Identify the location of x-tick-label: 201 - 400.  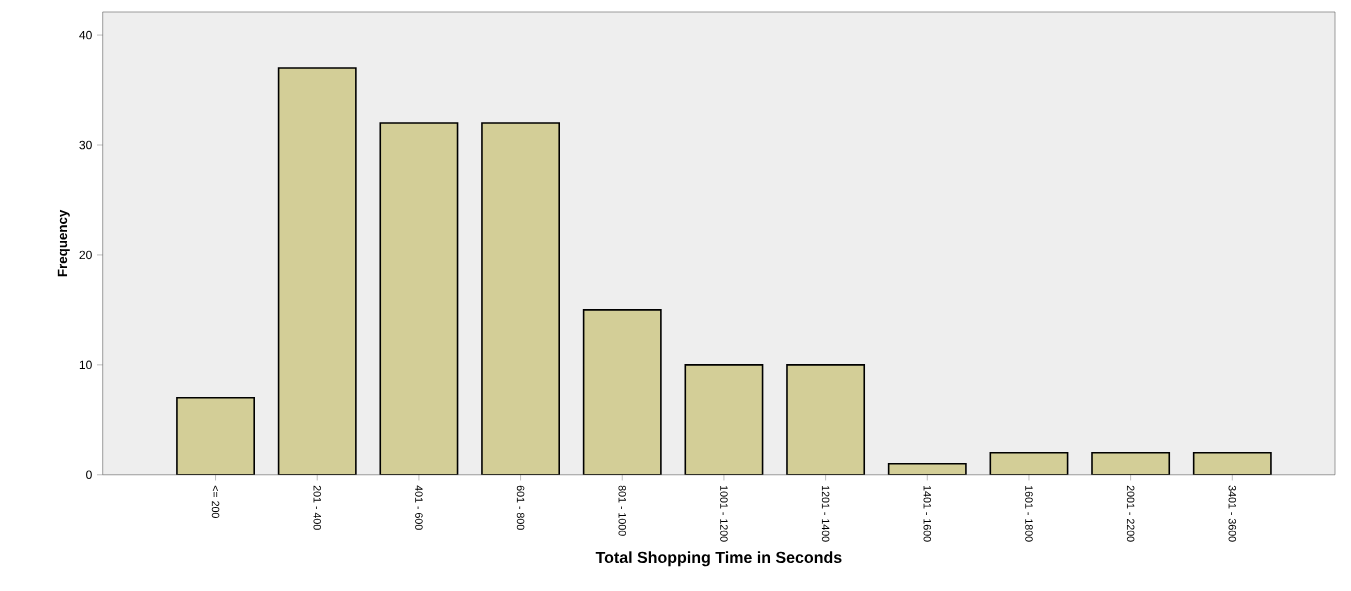
(317, 507).